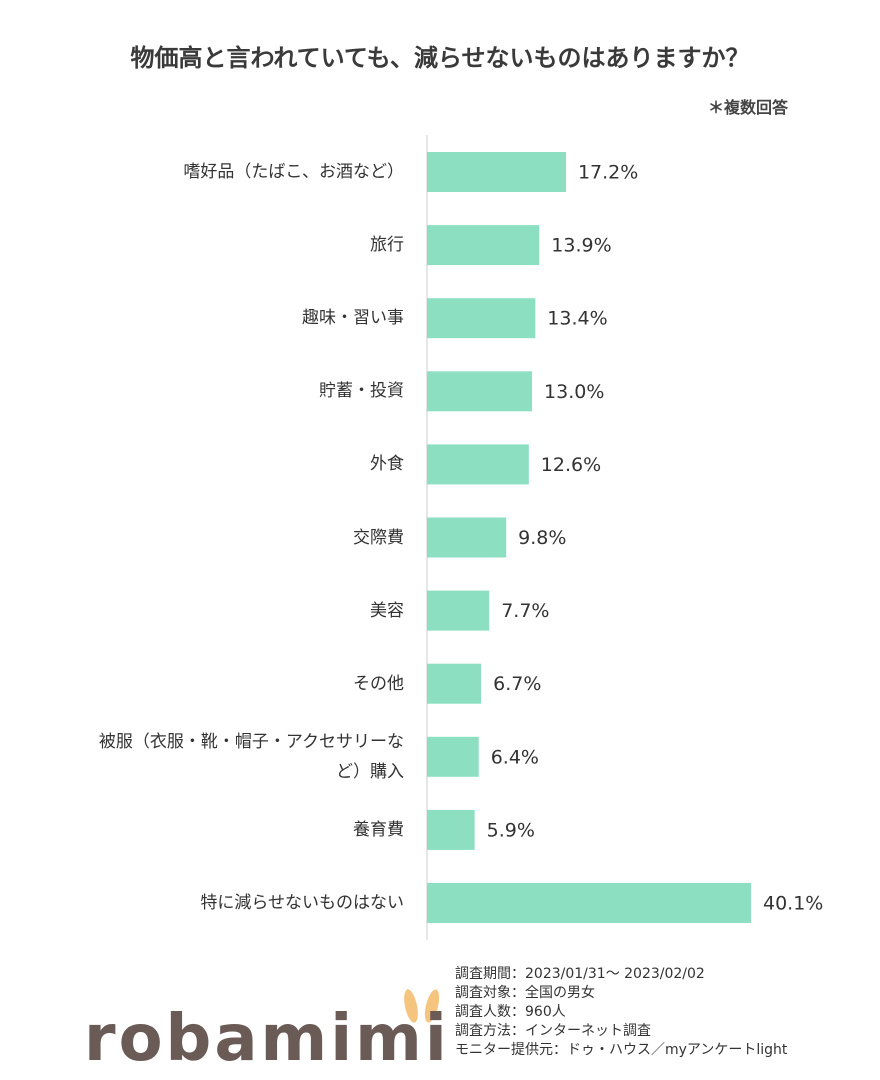 This screenshot has height=1080, width=880. What do you see at coordinates (353, 318) in the screenshot?
I see `category-label: 趣味・習い事` at bounding box center [353, 318].